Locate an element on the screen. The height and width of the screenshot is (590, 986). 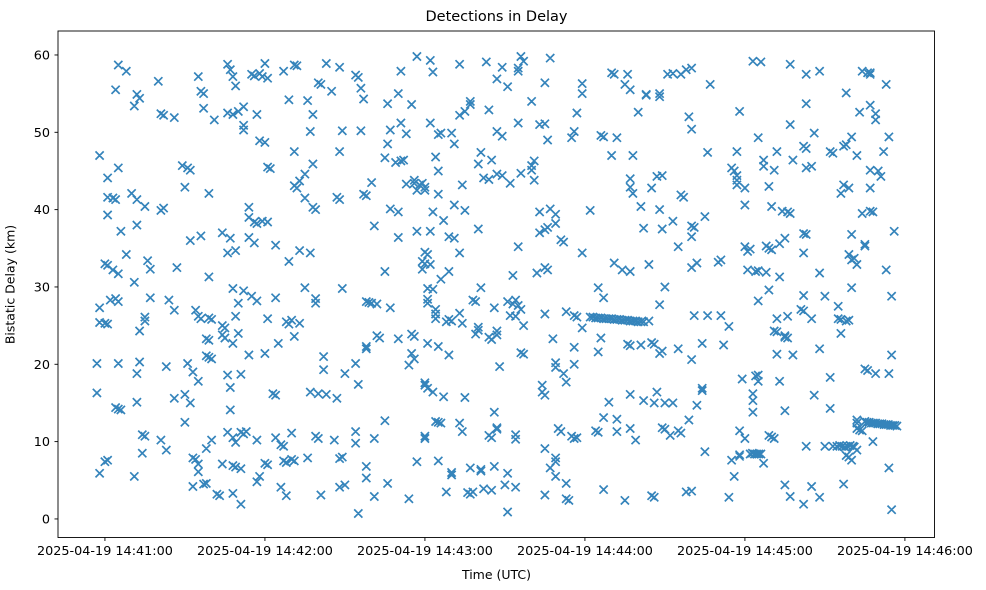
x-tick-label: 2025-04-19 14:42:00 is located at coordinates (265, 551).